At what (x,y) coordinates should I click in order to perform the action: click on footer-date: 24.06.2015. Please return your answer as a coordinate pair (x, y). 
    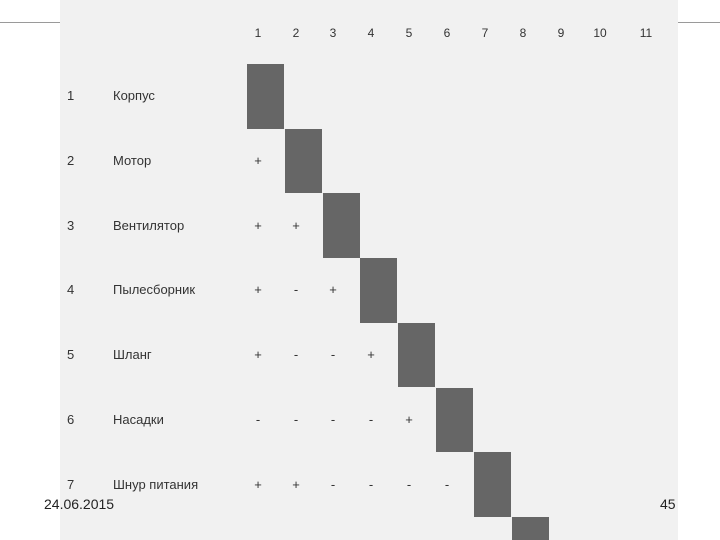
    Looking at the image, I should click on (79, 504).